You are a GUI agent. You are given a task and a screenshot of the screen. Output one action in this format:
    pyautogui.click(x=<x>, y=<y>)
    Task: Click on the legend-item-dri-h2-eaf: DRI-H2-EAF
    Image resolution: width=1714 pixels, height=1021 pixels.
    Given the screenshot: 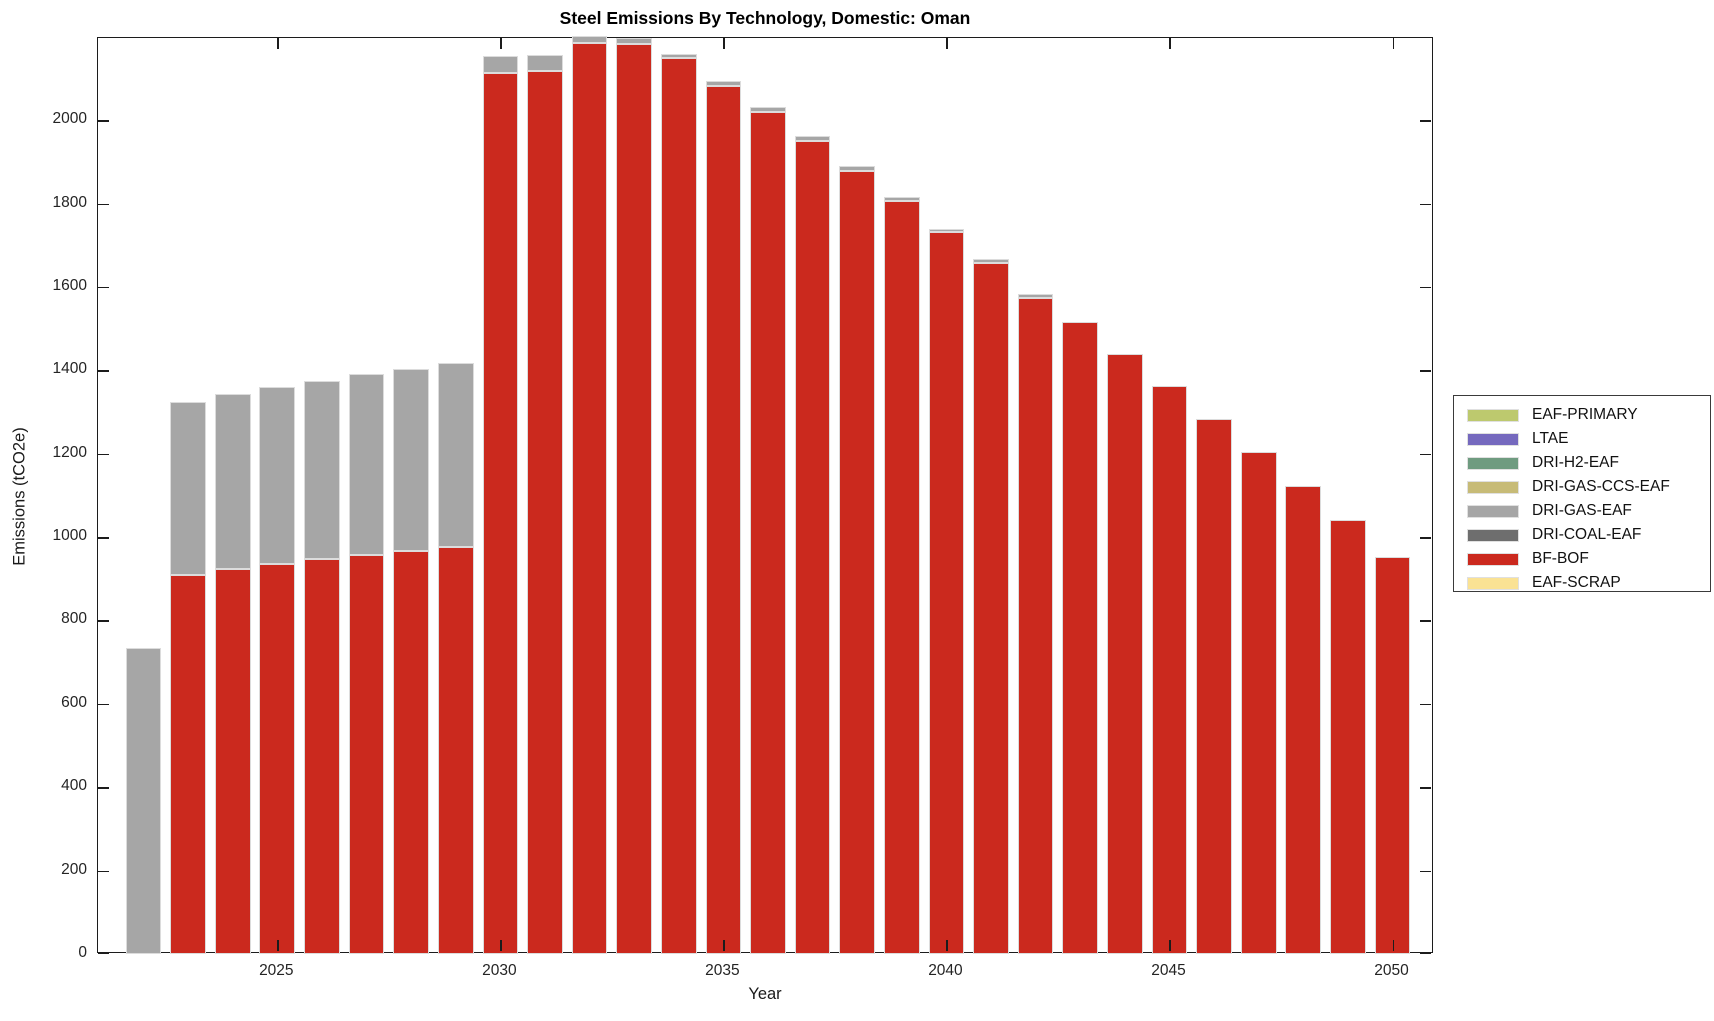 What is the action you would take?
    pyautogui.click(x=1582, y=463)
    